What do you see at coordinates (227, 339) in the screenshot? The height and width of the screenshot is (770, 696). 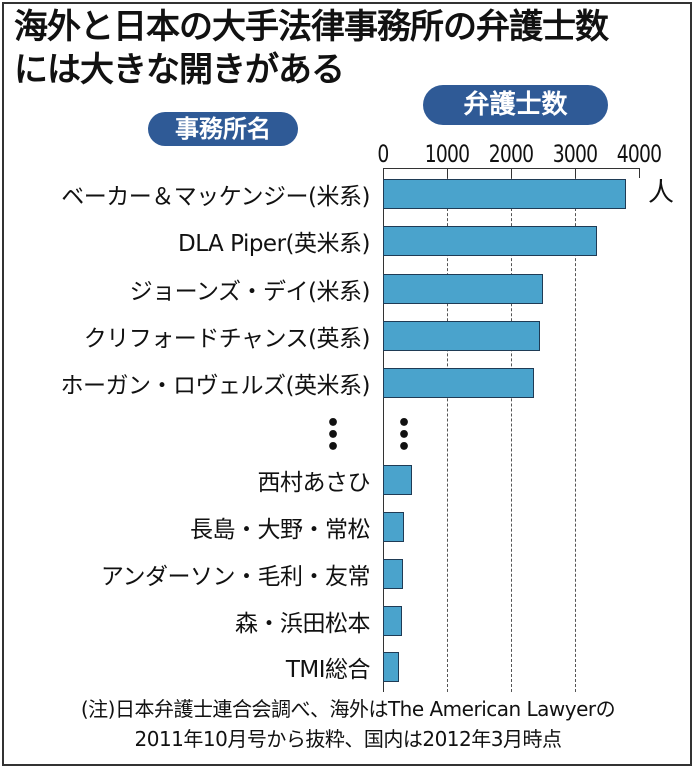 I see `firm-label: クリフォードチャンス(英系)` at bounding box center [227, 339].